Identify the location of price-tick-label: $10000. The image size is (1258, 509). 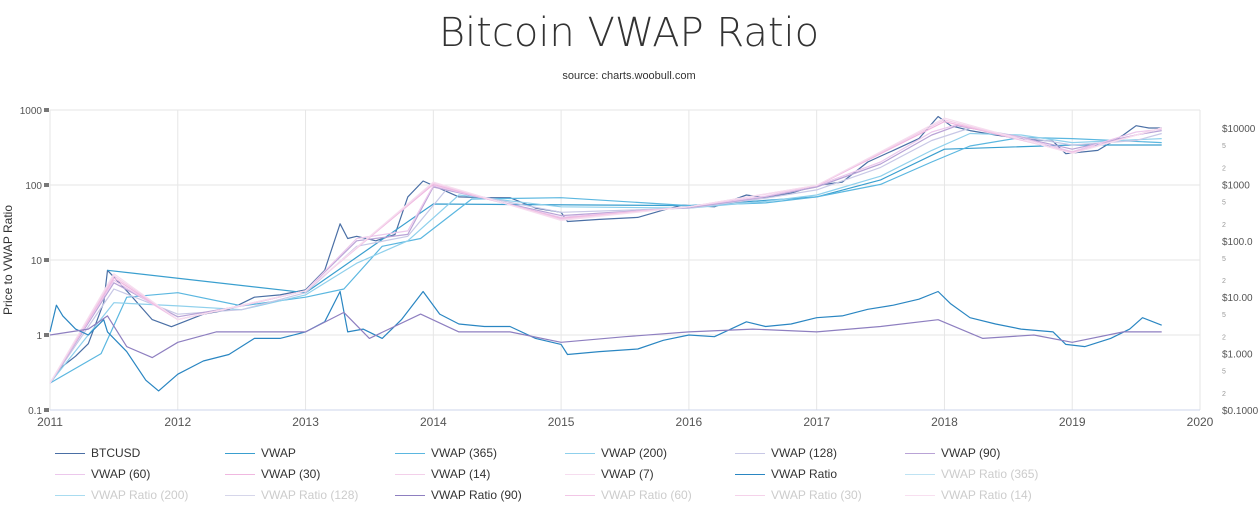
(1239, 129).